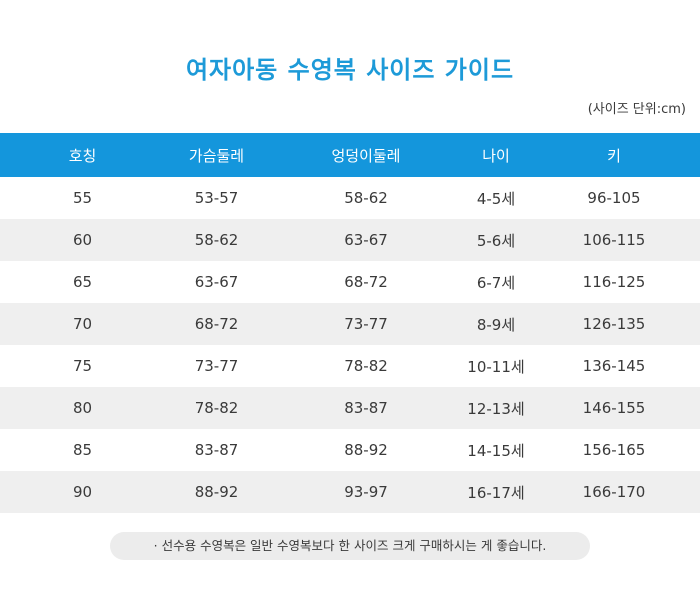 The width and height of the screenshot is (700, 600). I want to click on table-row: 85 83-87 88-92 14-15세 156-165, so click(350, 450).